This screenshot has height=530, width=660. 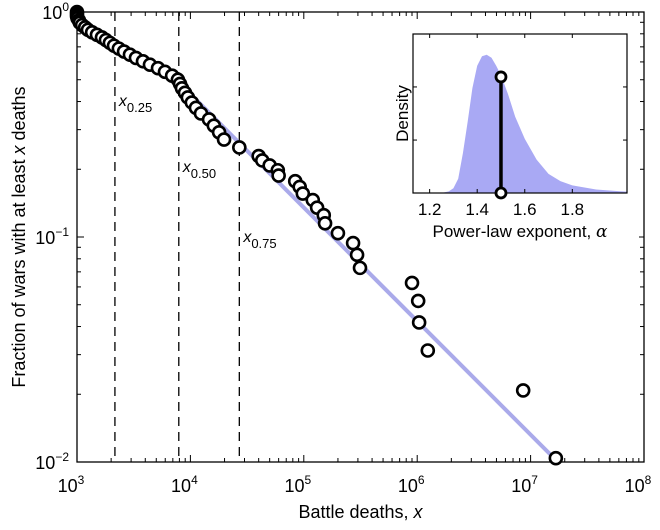 I want to click on density-area, so click(x=520, y=124).